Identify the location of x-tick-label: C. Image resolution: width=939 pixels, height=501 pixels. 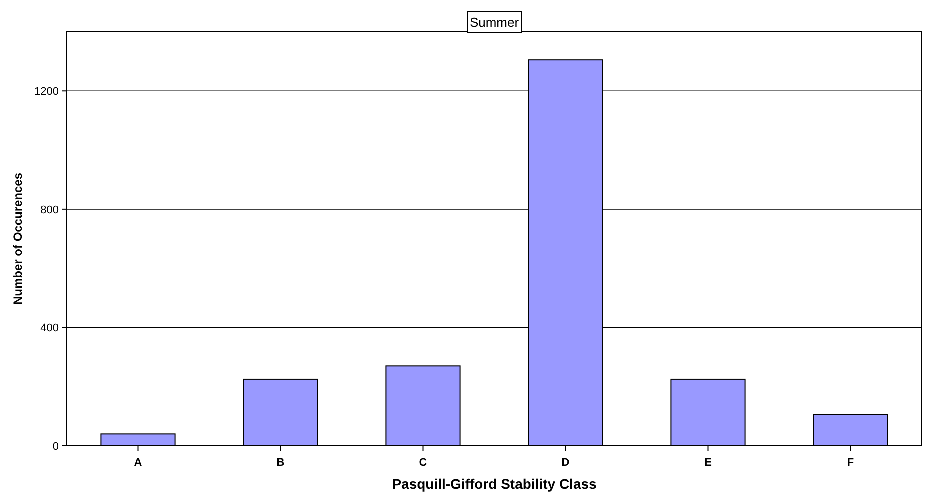
(423, 463).